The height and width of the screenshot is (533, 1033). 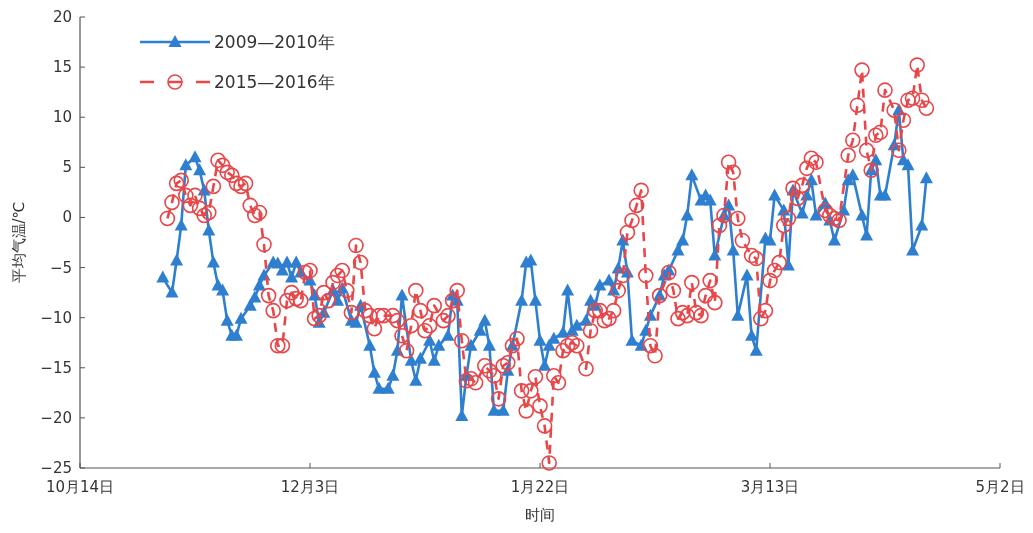 What do you see at coordinates (62, 67) in the screenshot?
I see `y-tick-label: 15` at bounding box center [62, 67].